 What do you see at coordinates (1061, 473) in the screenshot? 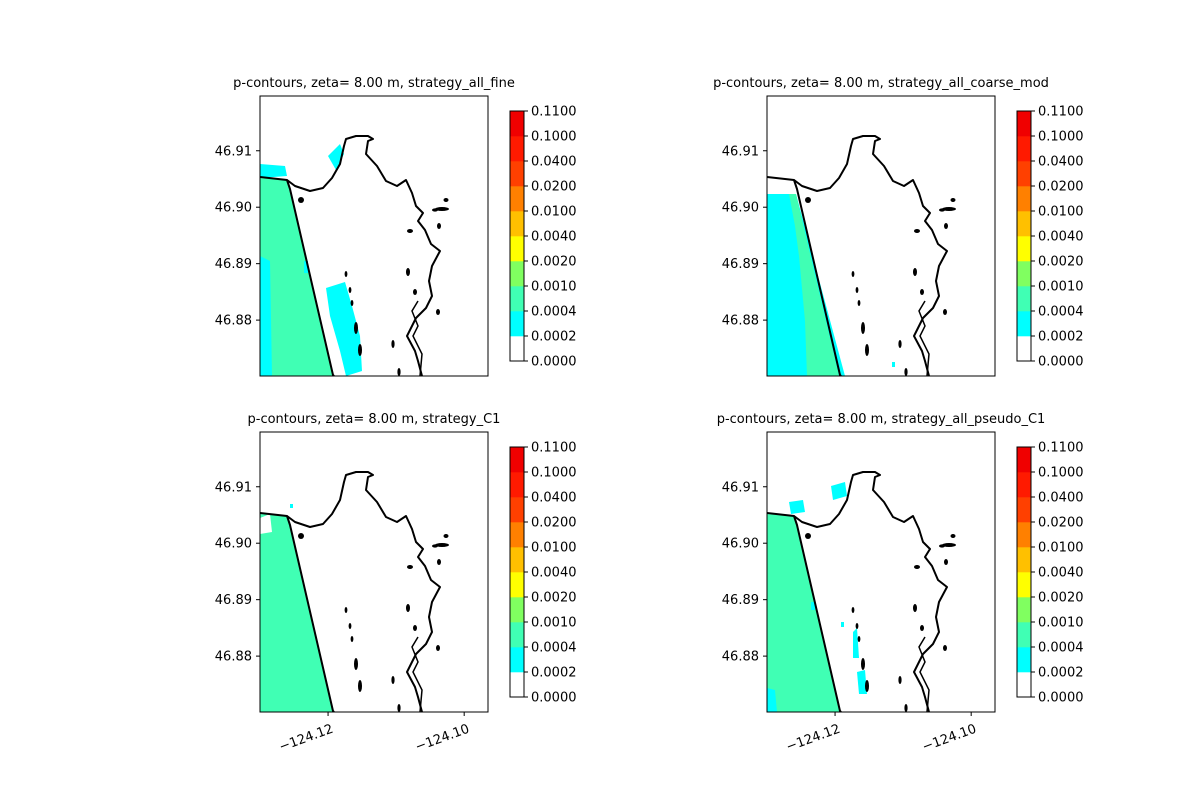
I see `colorbar-tick-label: 0.1000` at bounding box center [1061, 473].